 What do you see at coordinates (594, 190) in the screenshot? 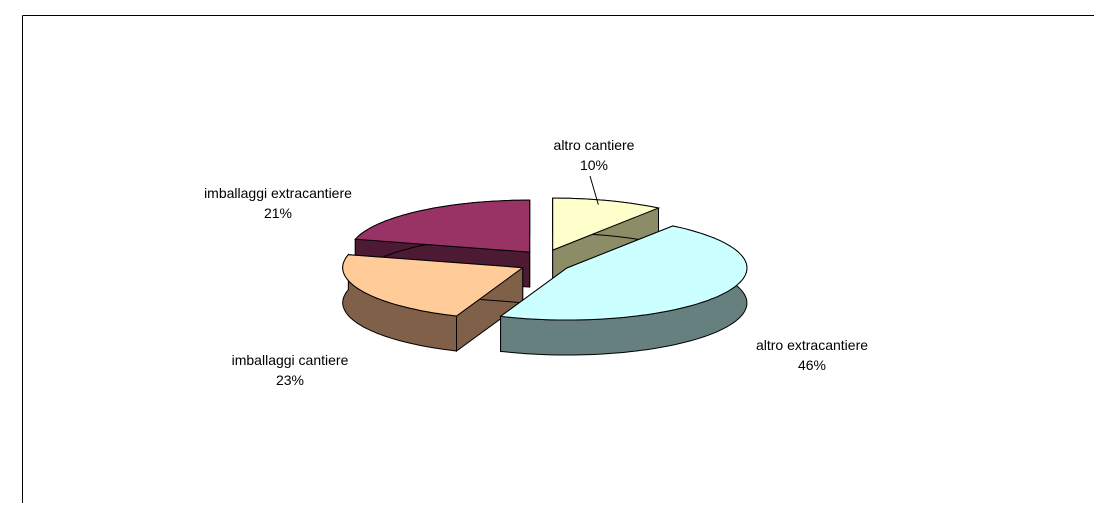
I see `leader-line` at bounding box center [594, 190].